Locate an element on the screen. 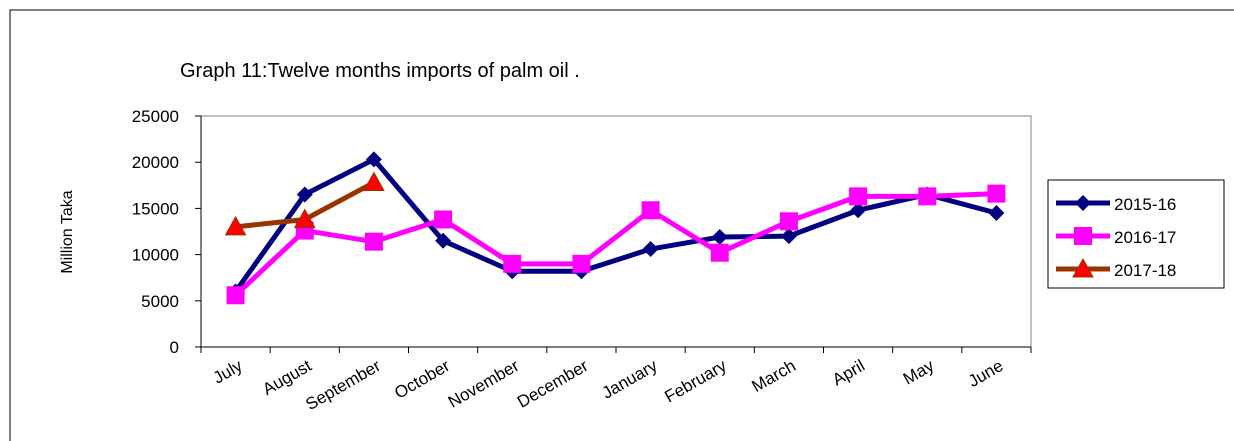 The width and height of the screenshot is (1234, 441). y-tick-label: 0 is located at coordinates (174, 347).